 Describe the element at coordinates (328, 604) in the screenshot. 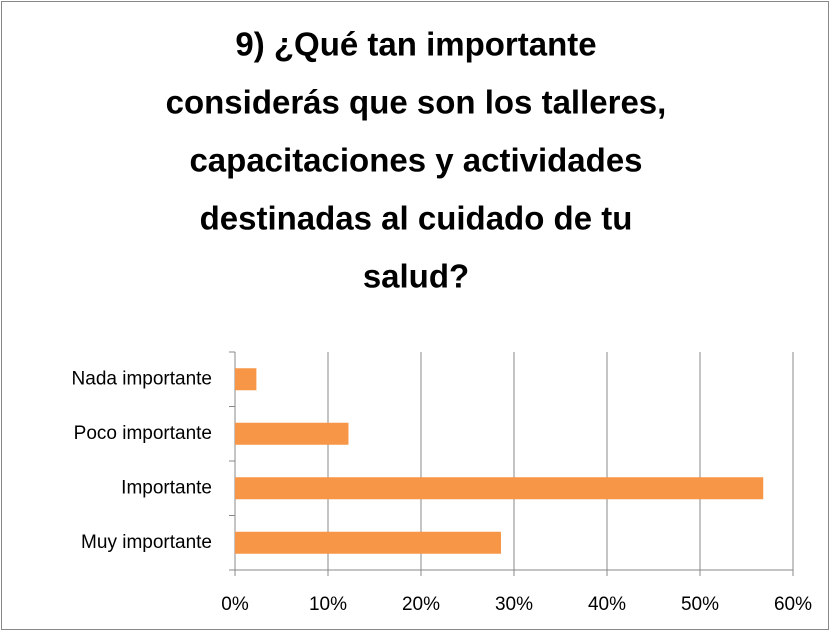

I see `x-tick-label: 10%` at that location.